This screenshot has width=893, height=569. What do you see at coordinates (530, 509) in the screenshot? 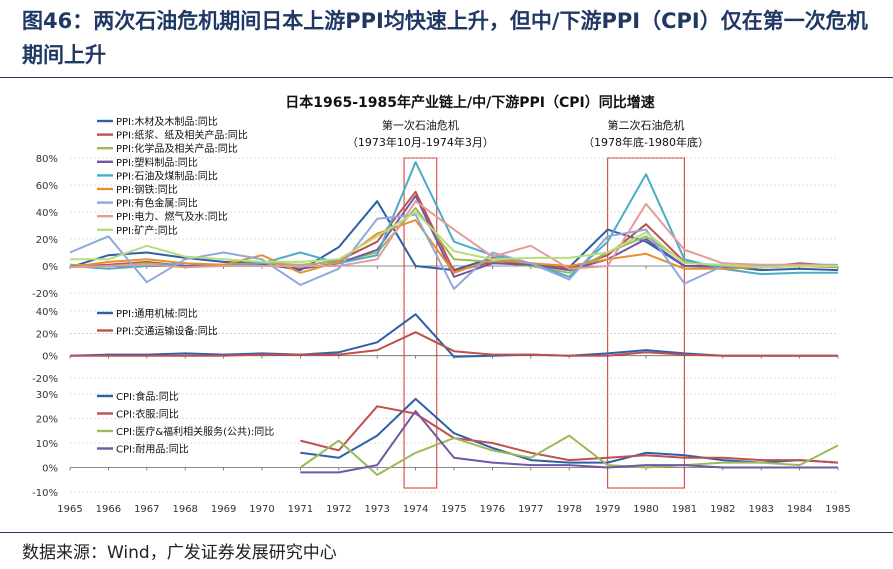
I see `x-tick-label: 1977` at bounding box center [530, 509].